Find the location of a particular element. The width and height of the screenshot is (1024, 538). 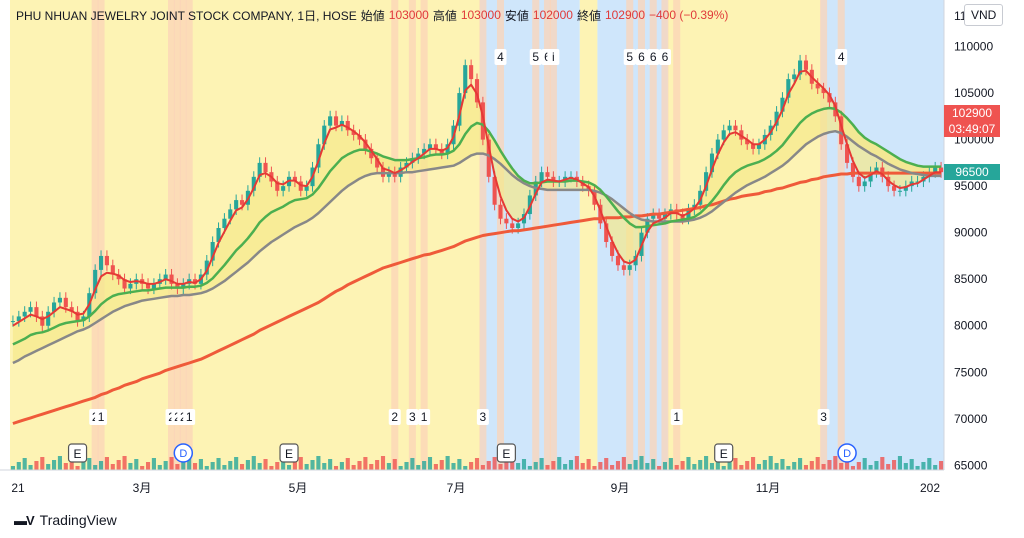

price-tag: 96500 is located at coordinates (972, 172).